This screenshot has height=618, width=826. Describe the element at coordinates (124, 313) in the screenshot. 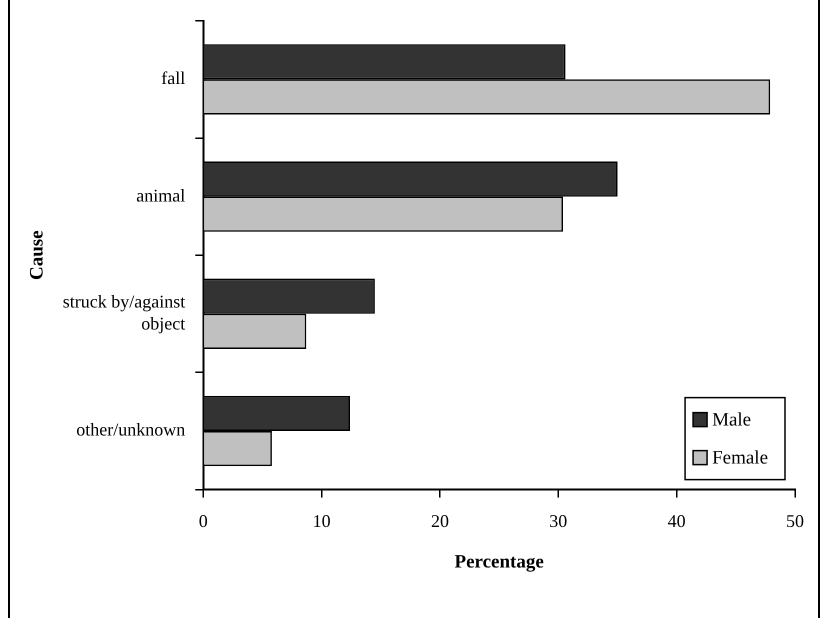

I see `y-tick-label: struck by/against object` at that location.